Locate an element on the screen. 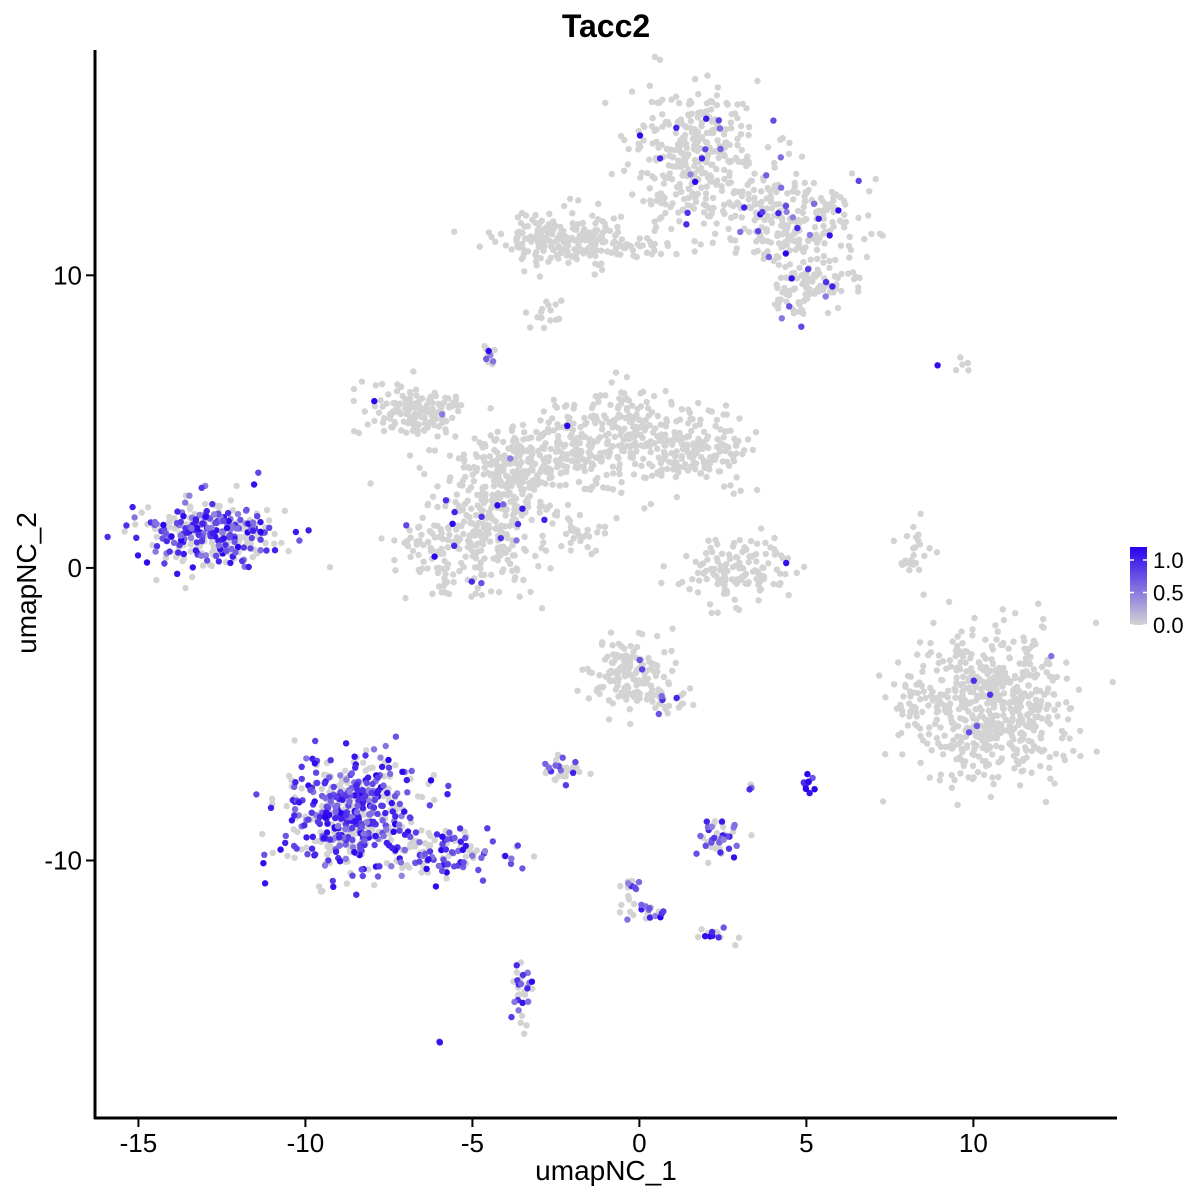 The height and width of the screenshot is (1200, 1200). x-tick-label: -15 is located at coordinates (139, 1143).